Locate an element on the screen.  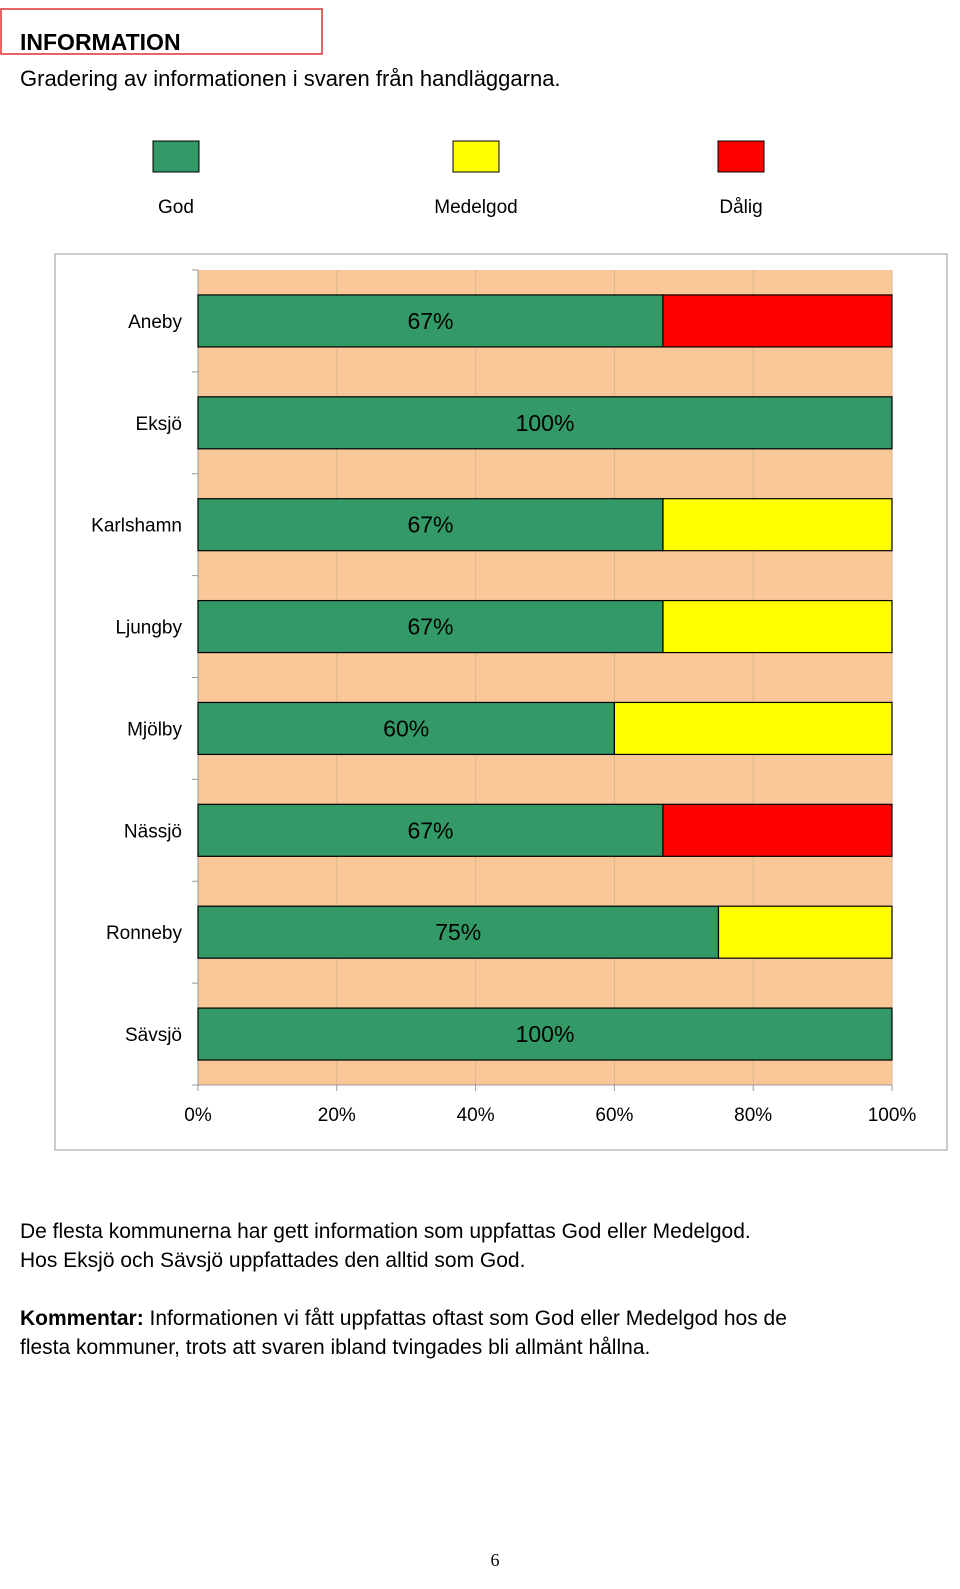
x-tick-label: 80% is located at coordinates (753, 1115).